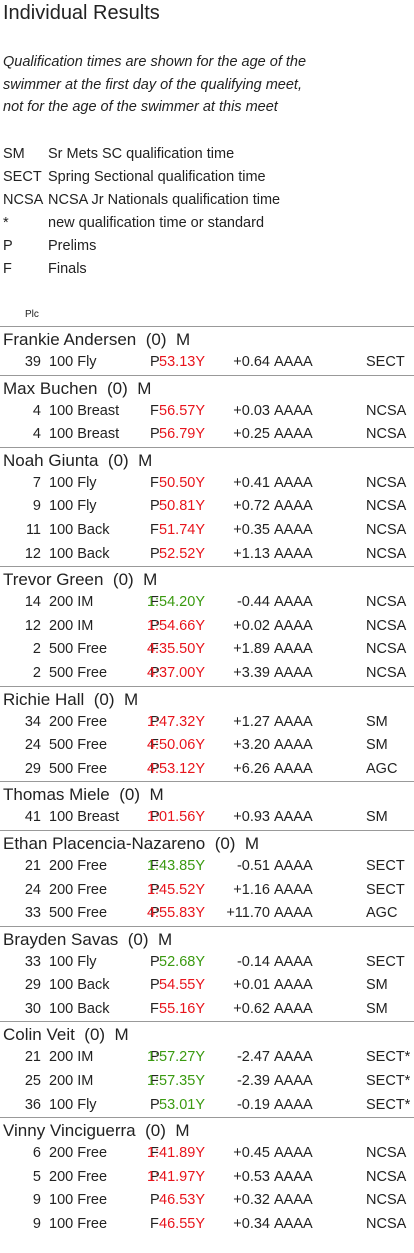  Describe the element at coordinates (33, 529) in the screenshot. I see `place: 11` at that location.